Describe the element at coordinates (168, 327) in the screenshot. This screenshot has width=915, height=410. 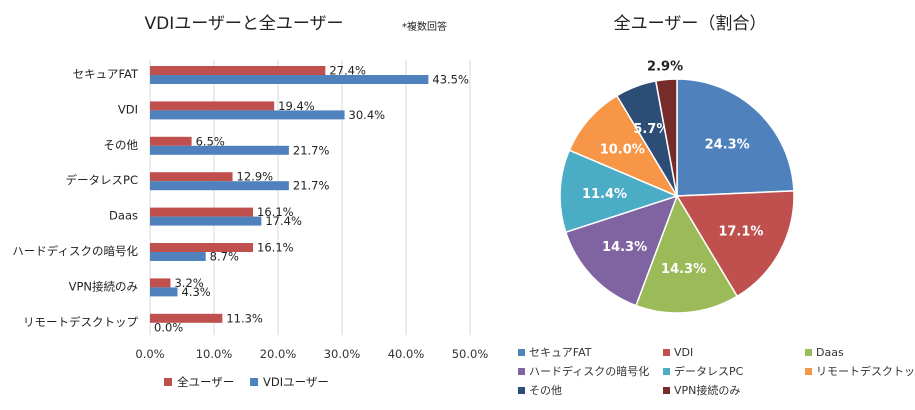
I see `bar-data-label: 0.0%` at that location.